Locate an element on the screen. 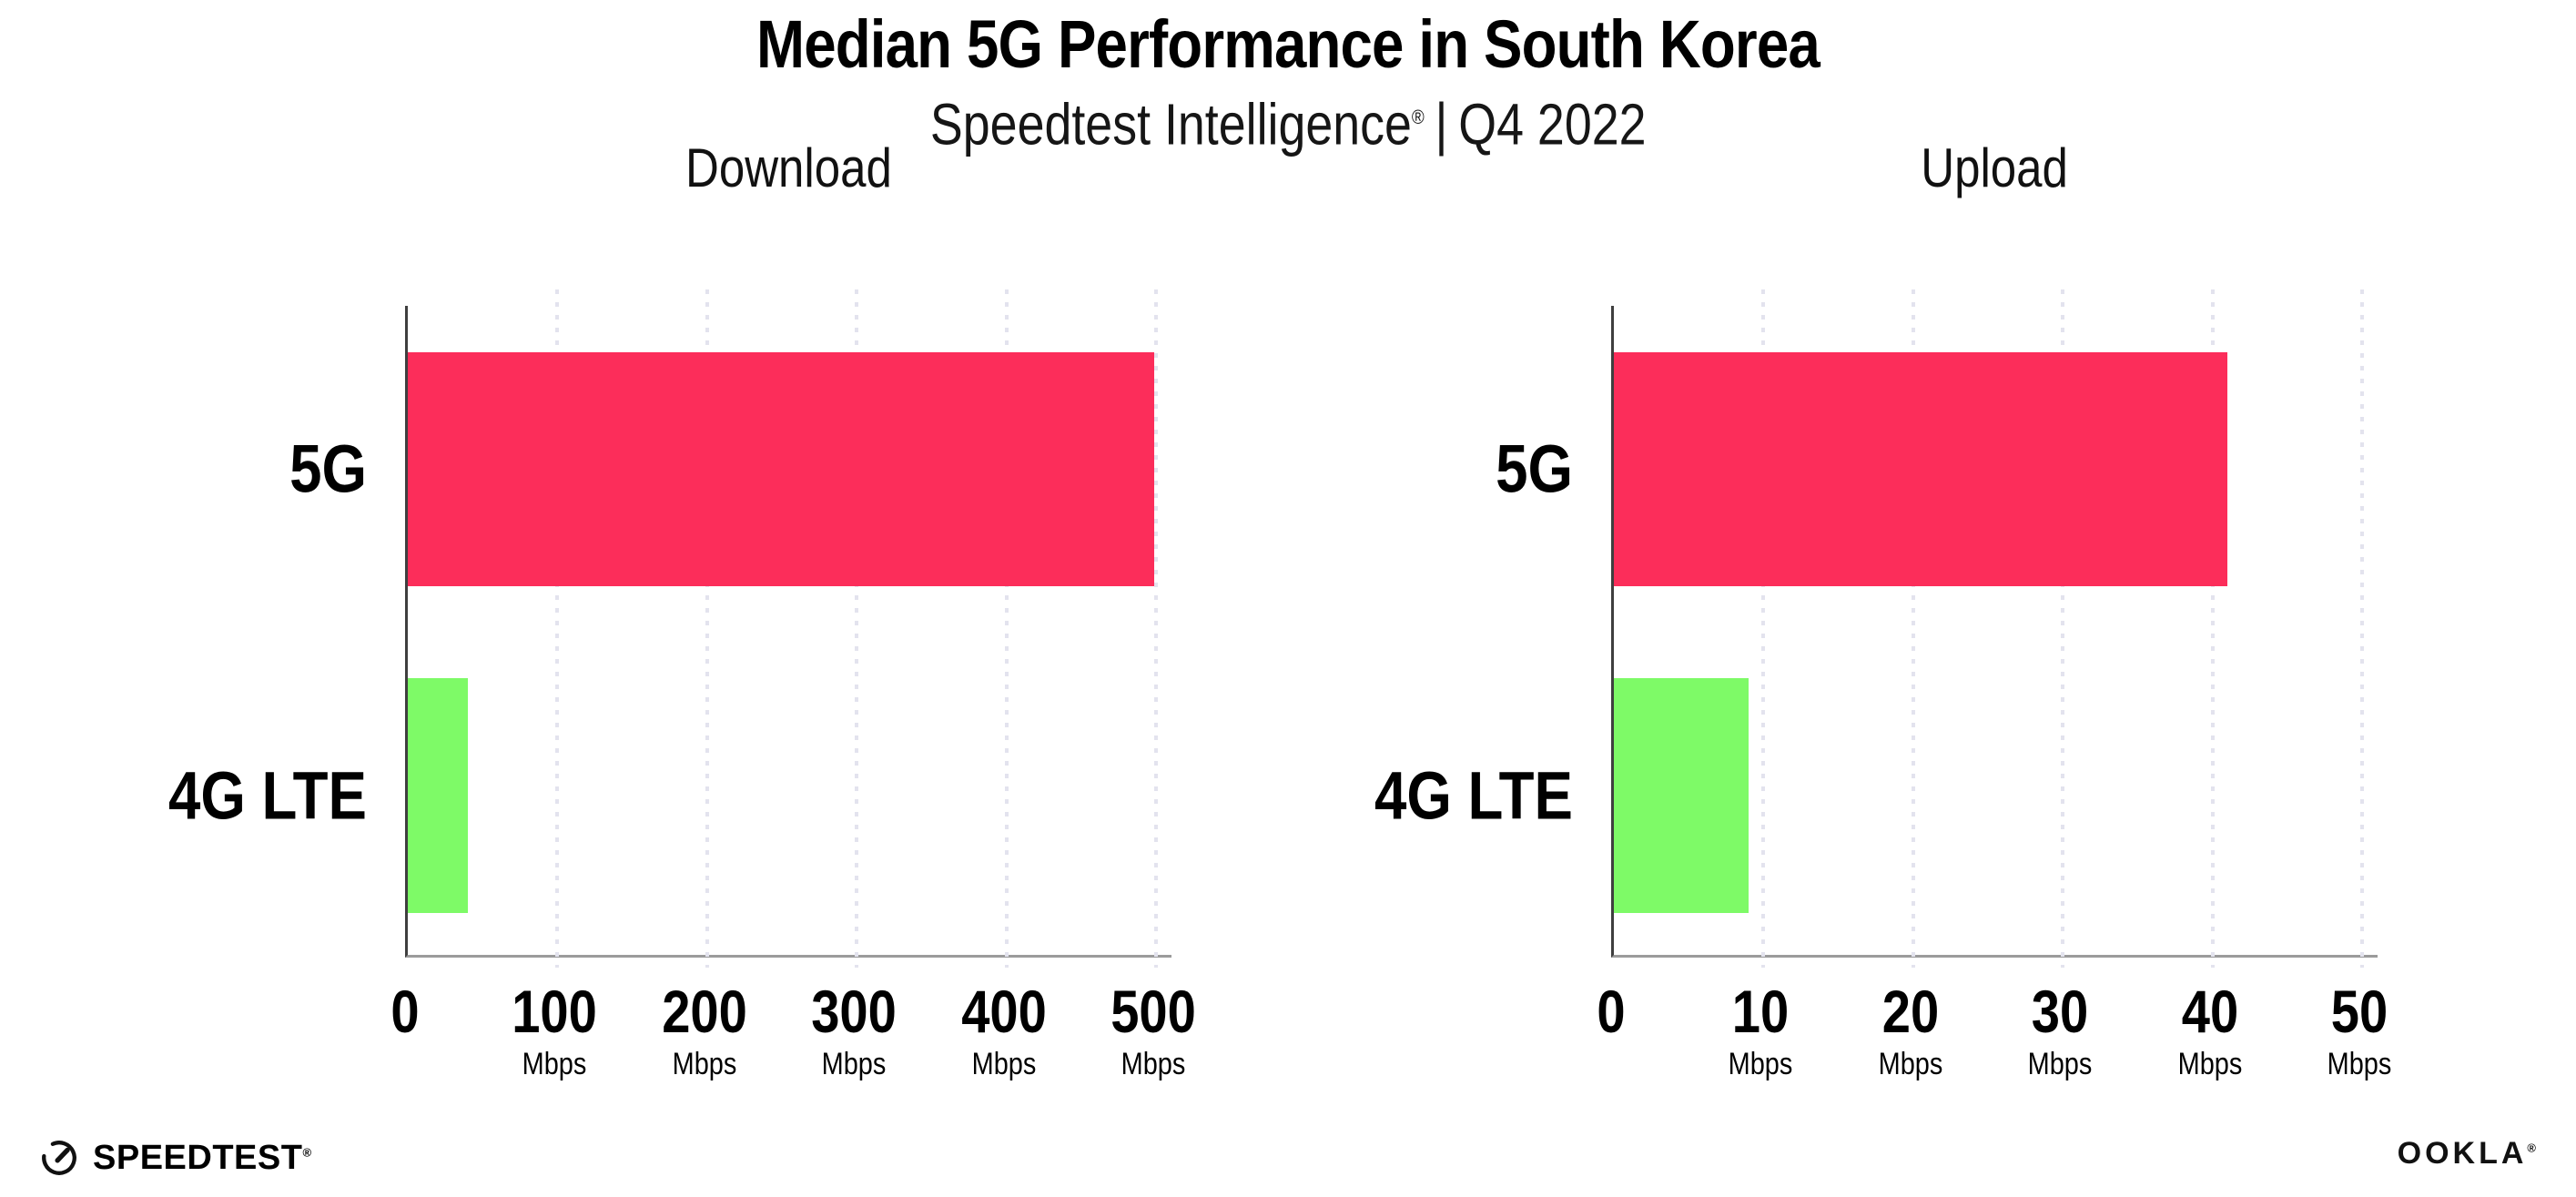 The width and height of the screenshot is (2576, 1197). speedtest-gauge-icon is located at coordinates (59, 1158).